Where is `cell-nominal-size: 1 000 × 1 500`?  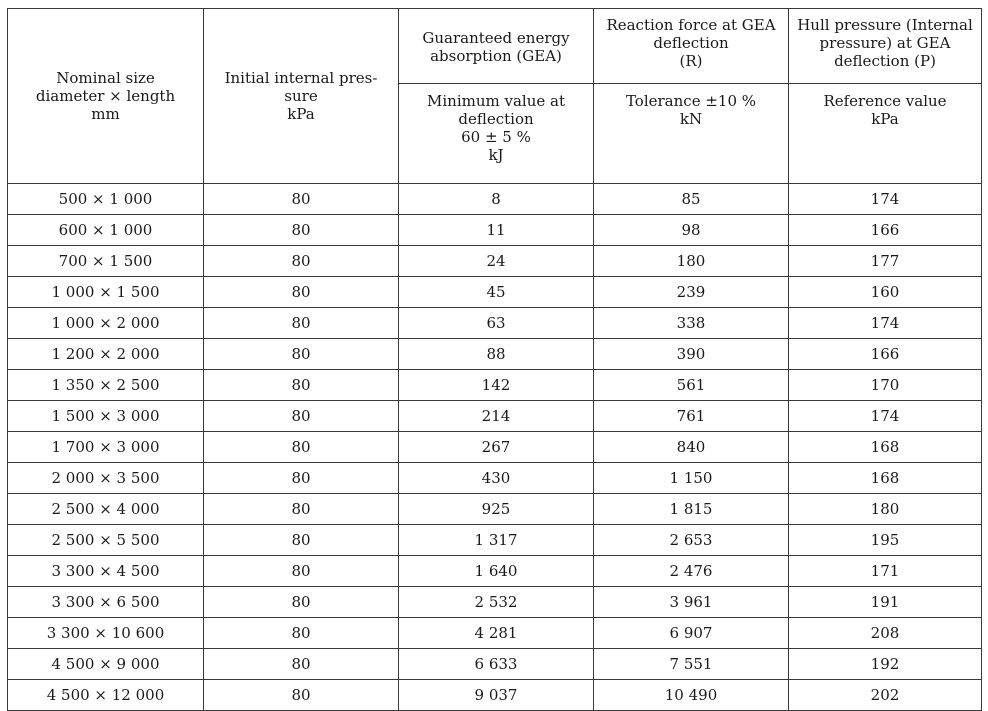
cell-nominal-size: 1 000 × 1 500 is located at coordinates (105, 292).